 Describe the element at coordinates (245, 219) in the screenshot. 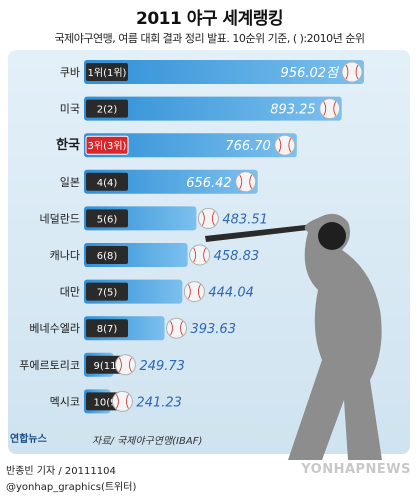

I see `value-label: 483.51` at that location.